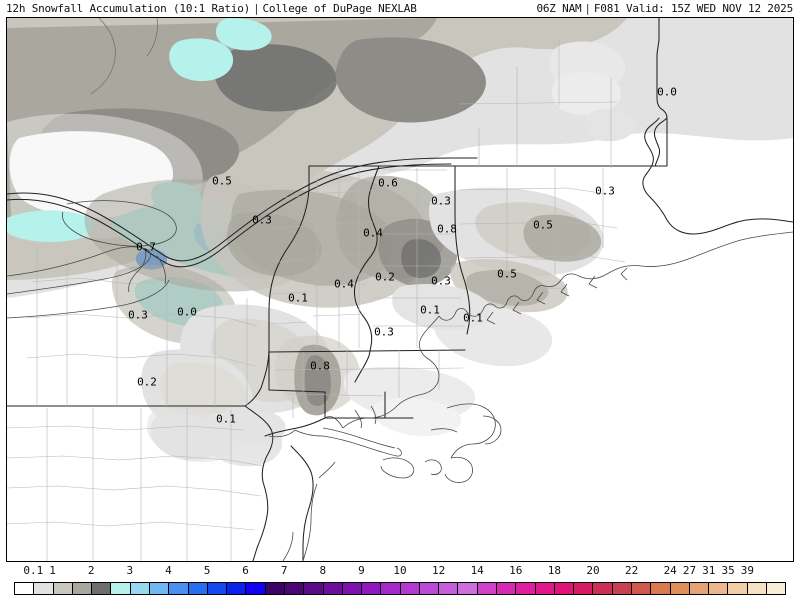 This screenshot has width=800, height=600. What do you see at coordinates (207, 570) in the screenshot?
I see `colorbar-tick-label: 5` at bounding box center [207, 570].